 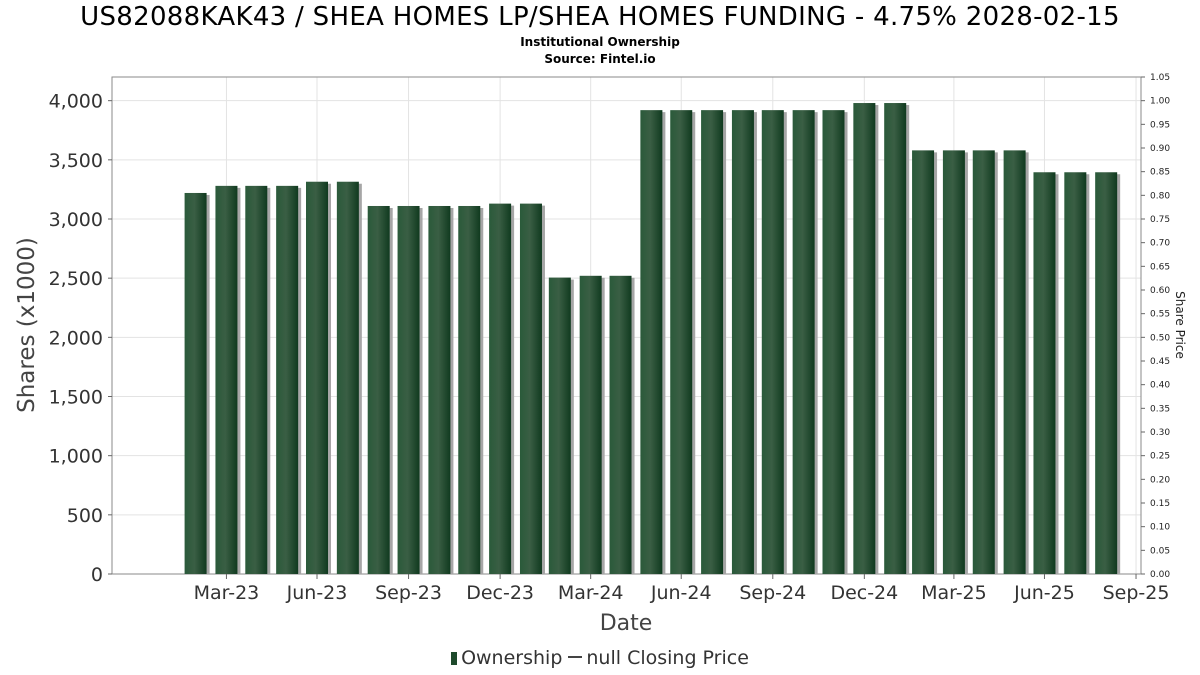 I want to click on y2-tick-label: 0.80, so click(x=1160, y=196).